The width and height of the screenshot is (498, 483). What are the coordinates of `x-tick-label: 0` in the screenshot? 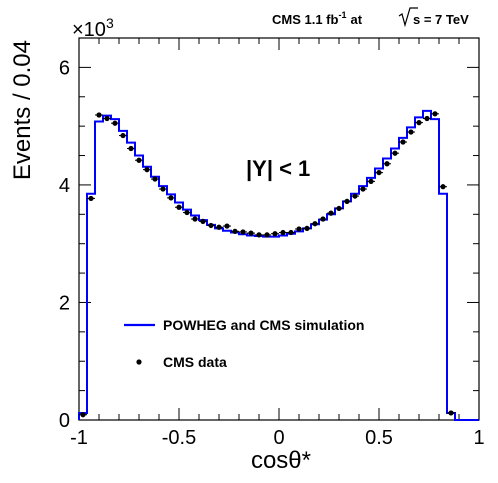 It's located at (278, 438).